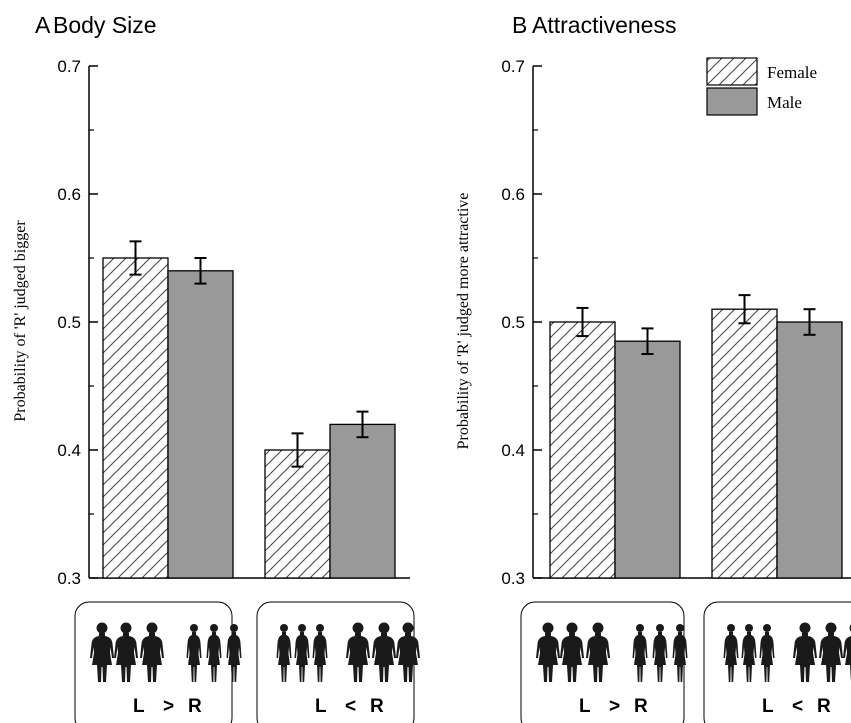  I want to click on panel-a-y-ticks: 0.3 0.4 0.5 0.6 0.7, so click(77, 322).